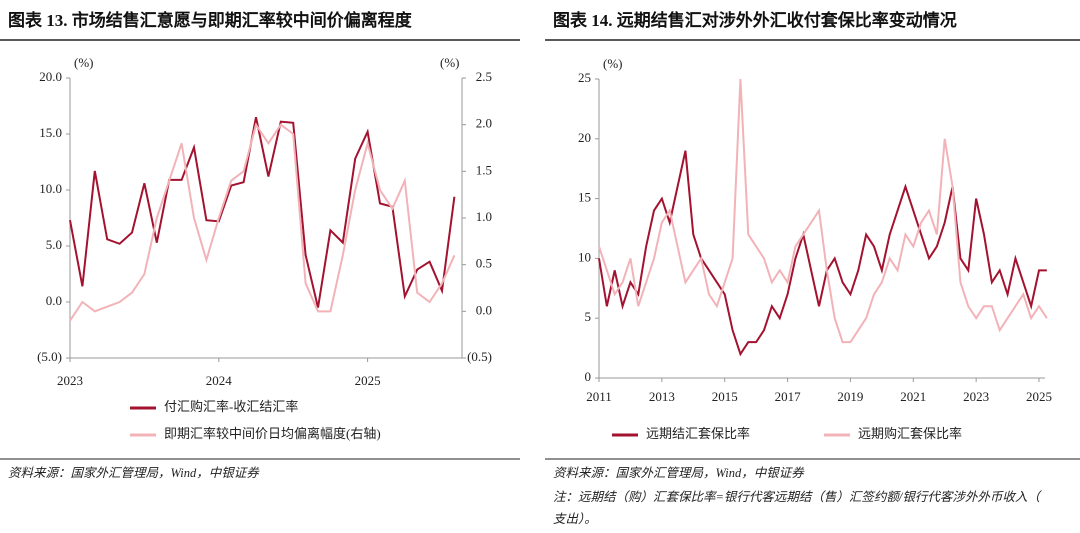 The width and height of the screenshot is (1080, 533). What do you see at coordinates (725, 396) in the screenshot?
I see `x-tick-label: 2015` at bounding box center [725, 396].